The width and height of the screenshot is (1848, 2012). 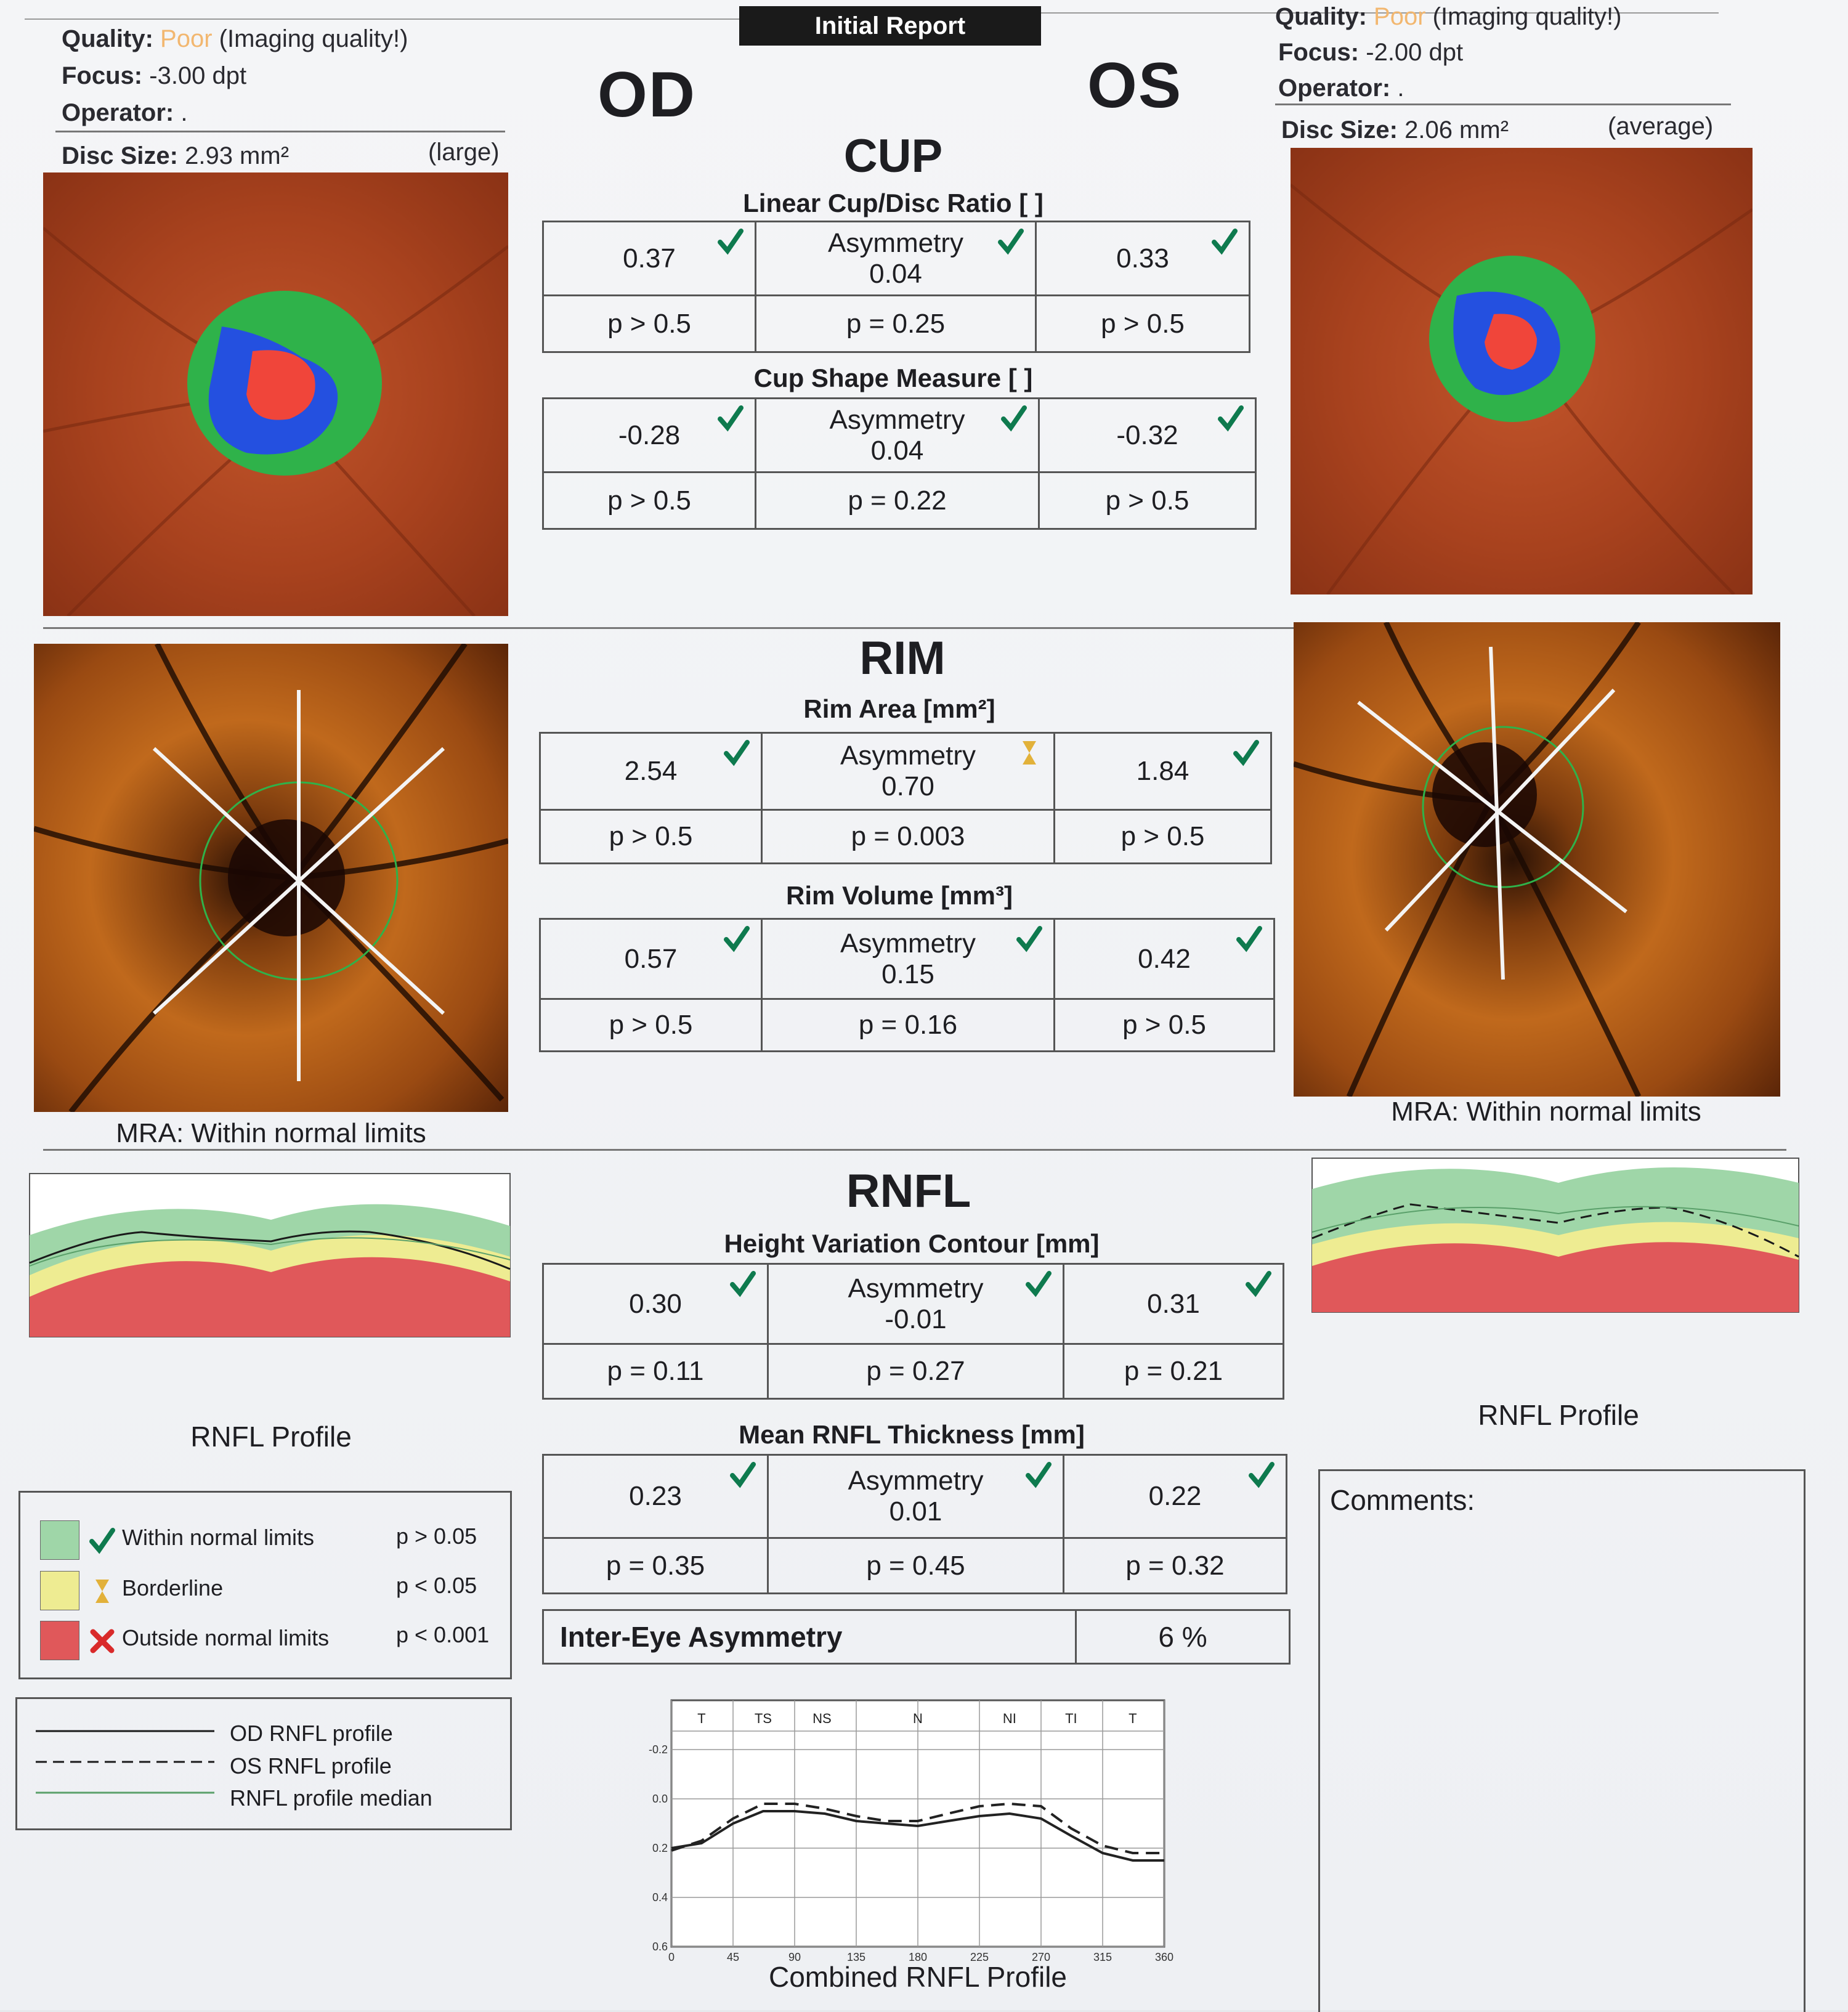 What do you see at coordinates (1558, 1415) in the screenshot?
I see `os-rnfl-profile-caption: RNFL Profile` at bounding box center [1558, 1415].